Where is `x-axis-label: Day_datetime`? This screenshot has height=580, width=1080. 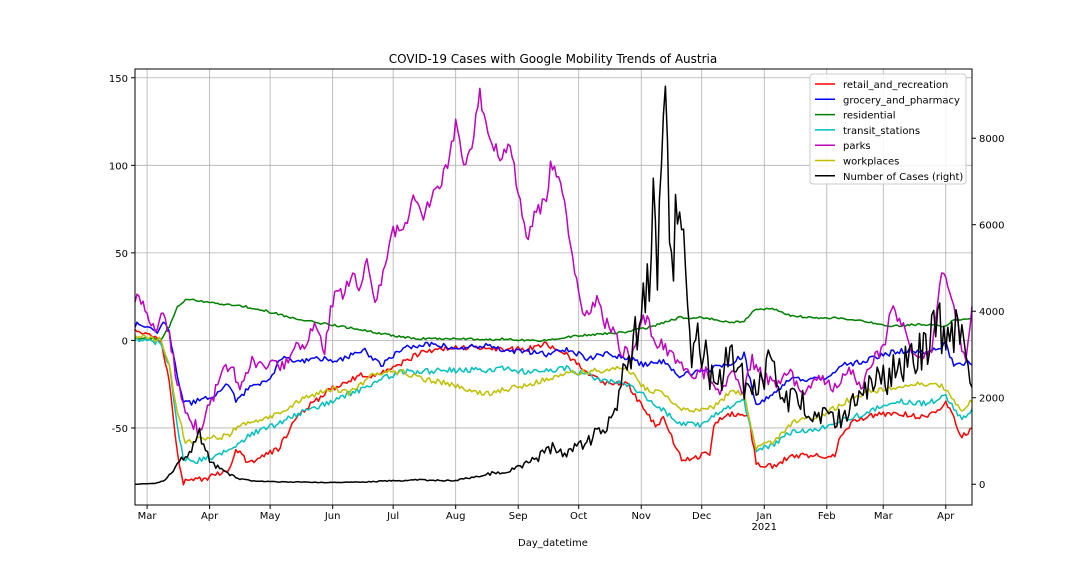
x-axis-label: Day_datetime is located at coordinates (553, 543).